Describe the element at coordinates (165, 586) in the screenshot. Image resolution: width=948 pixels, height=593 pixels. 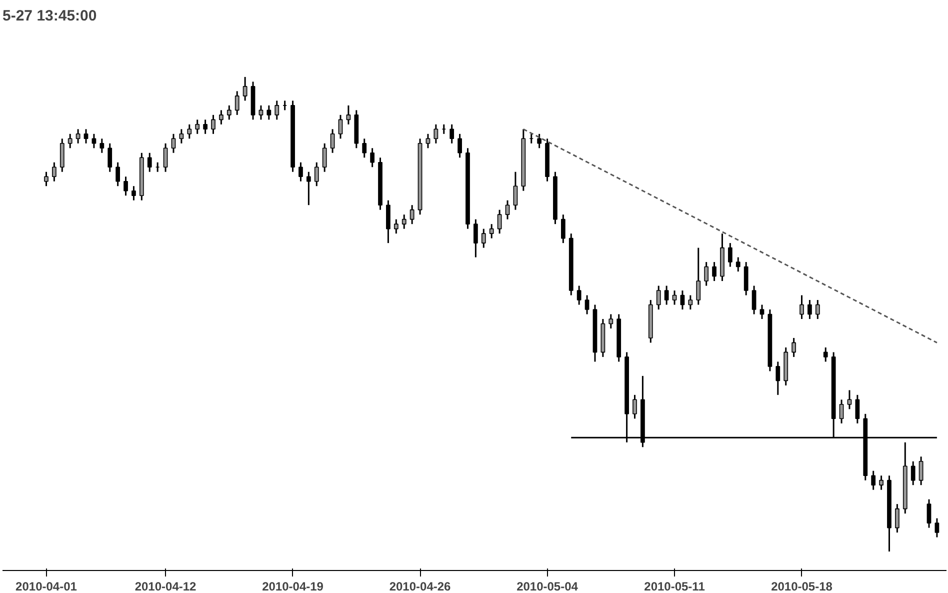
I see `x-tick-label: 2010-04-12` at that location.